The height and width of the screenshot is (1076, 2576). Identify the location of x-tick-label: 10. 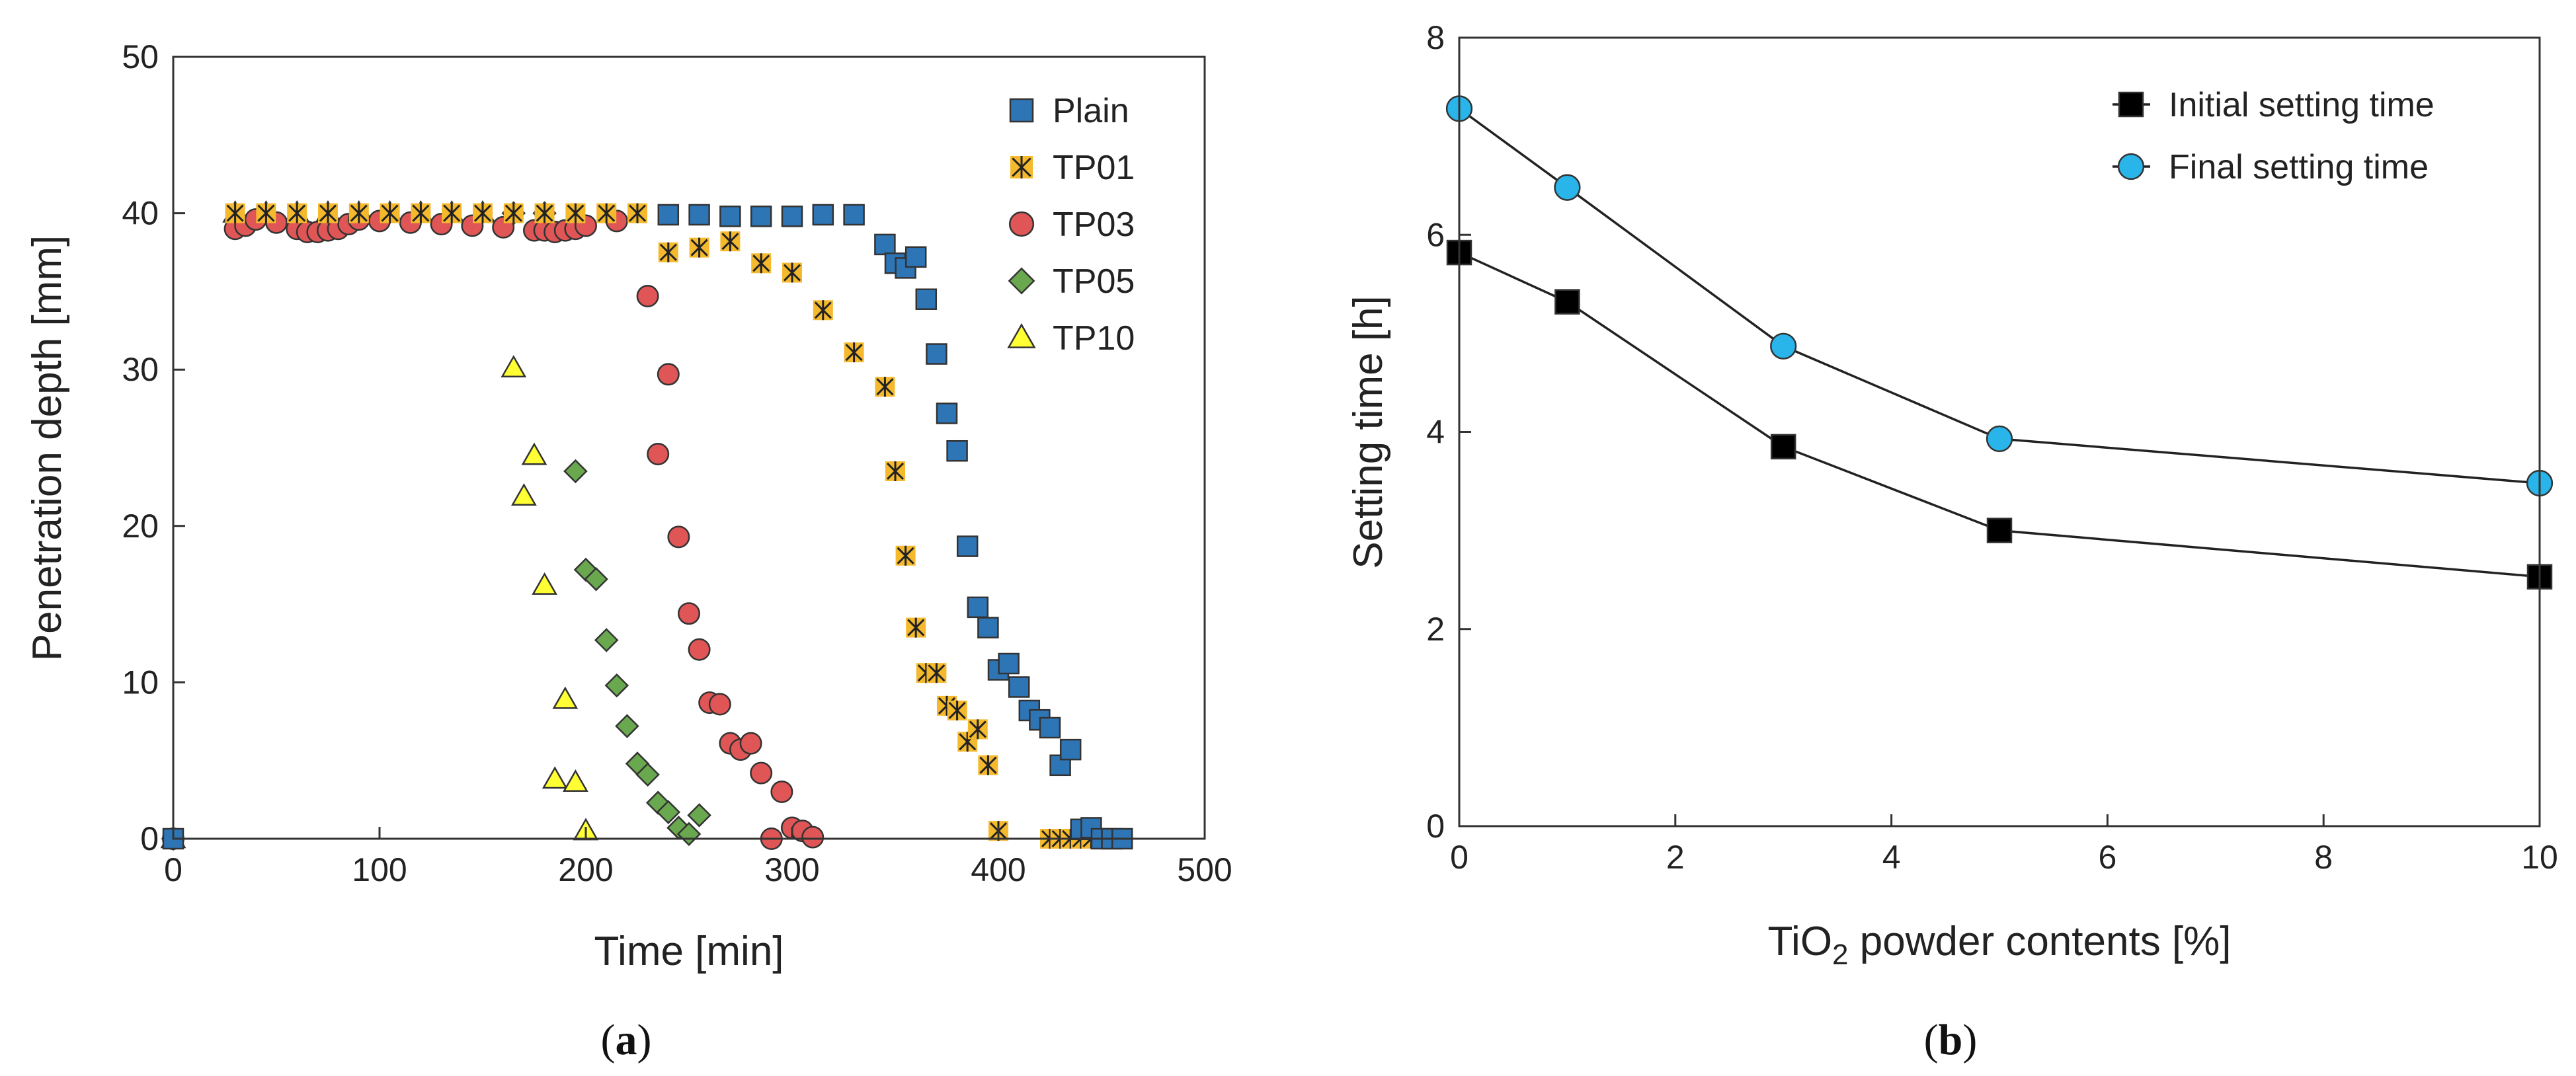
(2539, 858).